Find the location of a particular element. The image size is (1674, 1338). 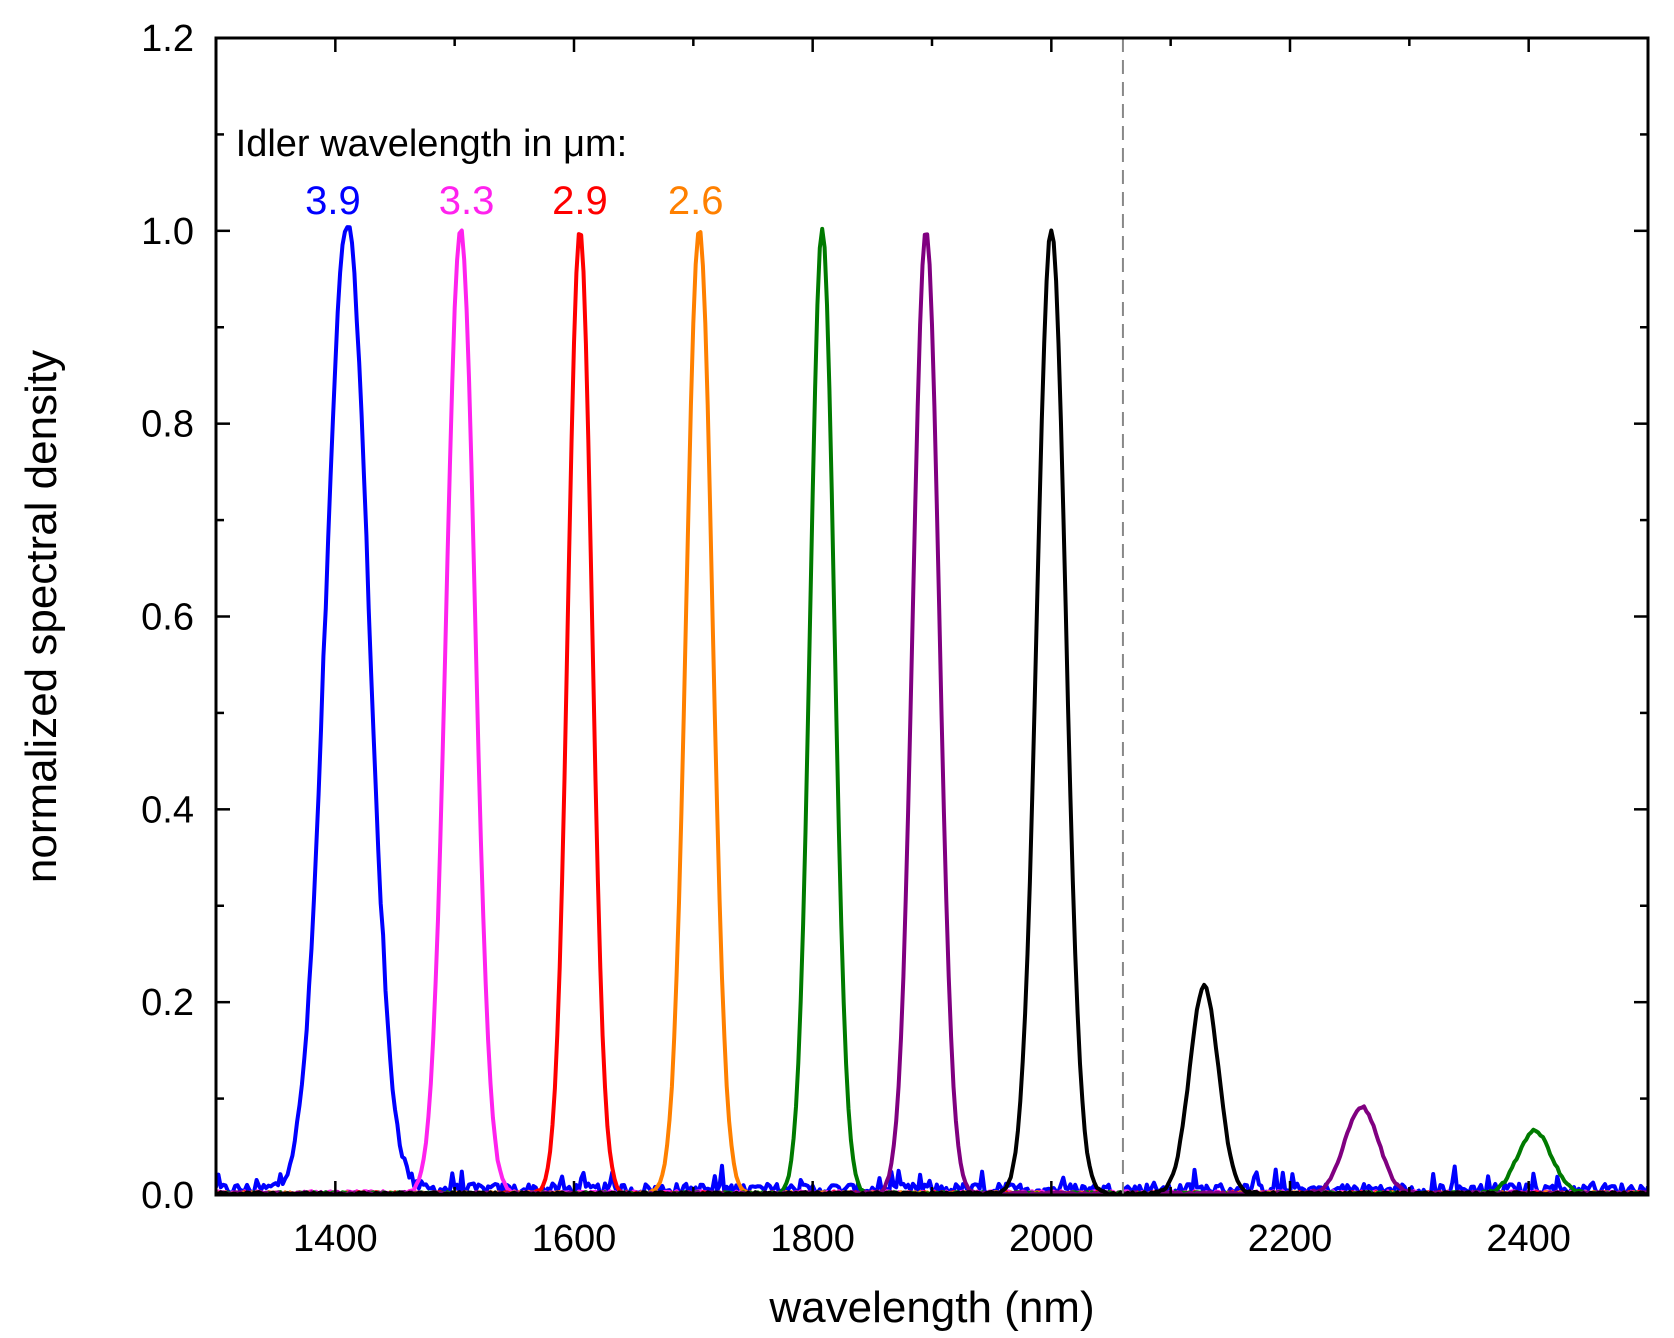

annotation-label: 2.6 is located at coordinates (696, 201).